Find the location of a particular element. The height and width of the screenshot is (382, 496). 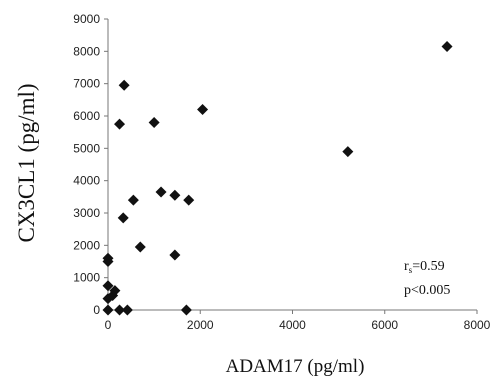

x-tick-label: 0 is located at coordinates (108, 325).